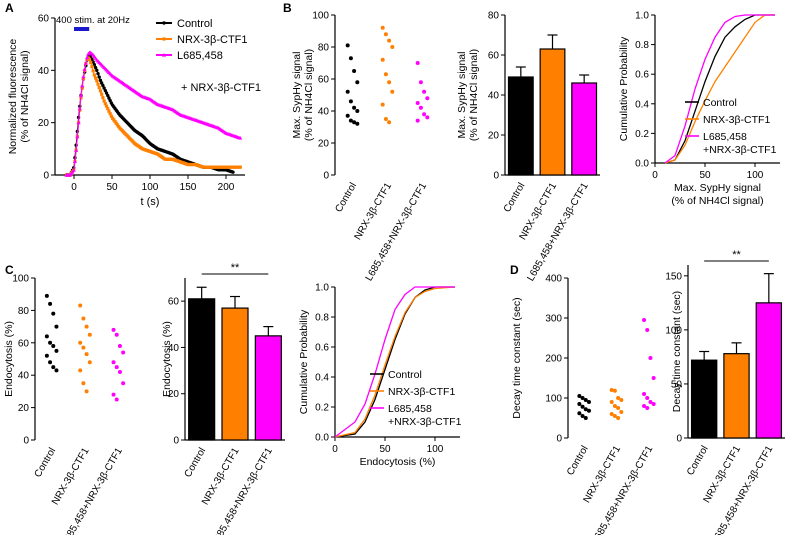 This screenshot has width=790, height=535. What do you see at coordinates (243, 490) in the screenshot?
I see `category-label: L685,458+NRX-3β-CTF1` at bounding box center [243, 490].